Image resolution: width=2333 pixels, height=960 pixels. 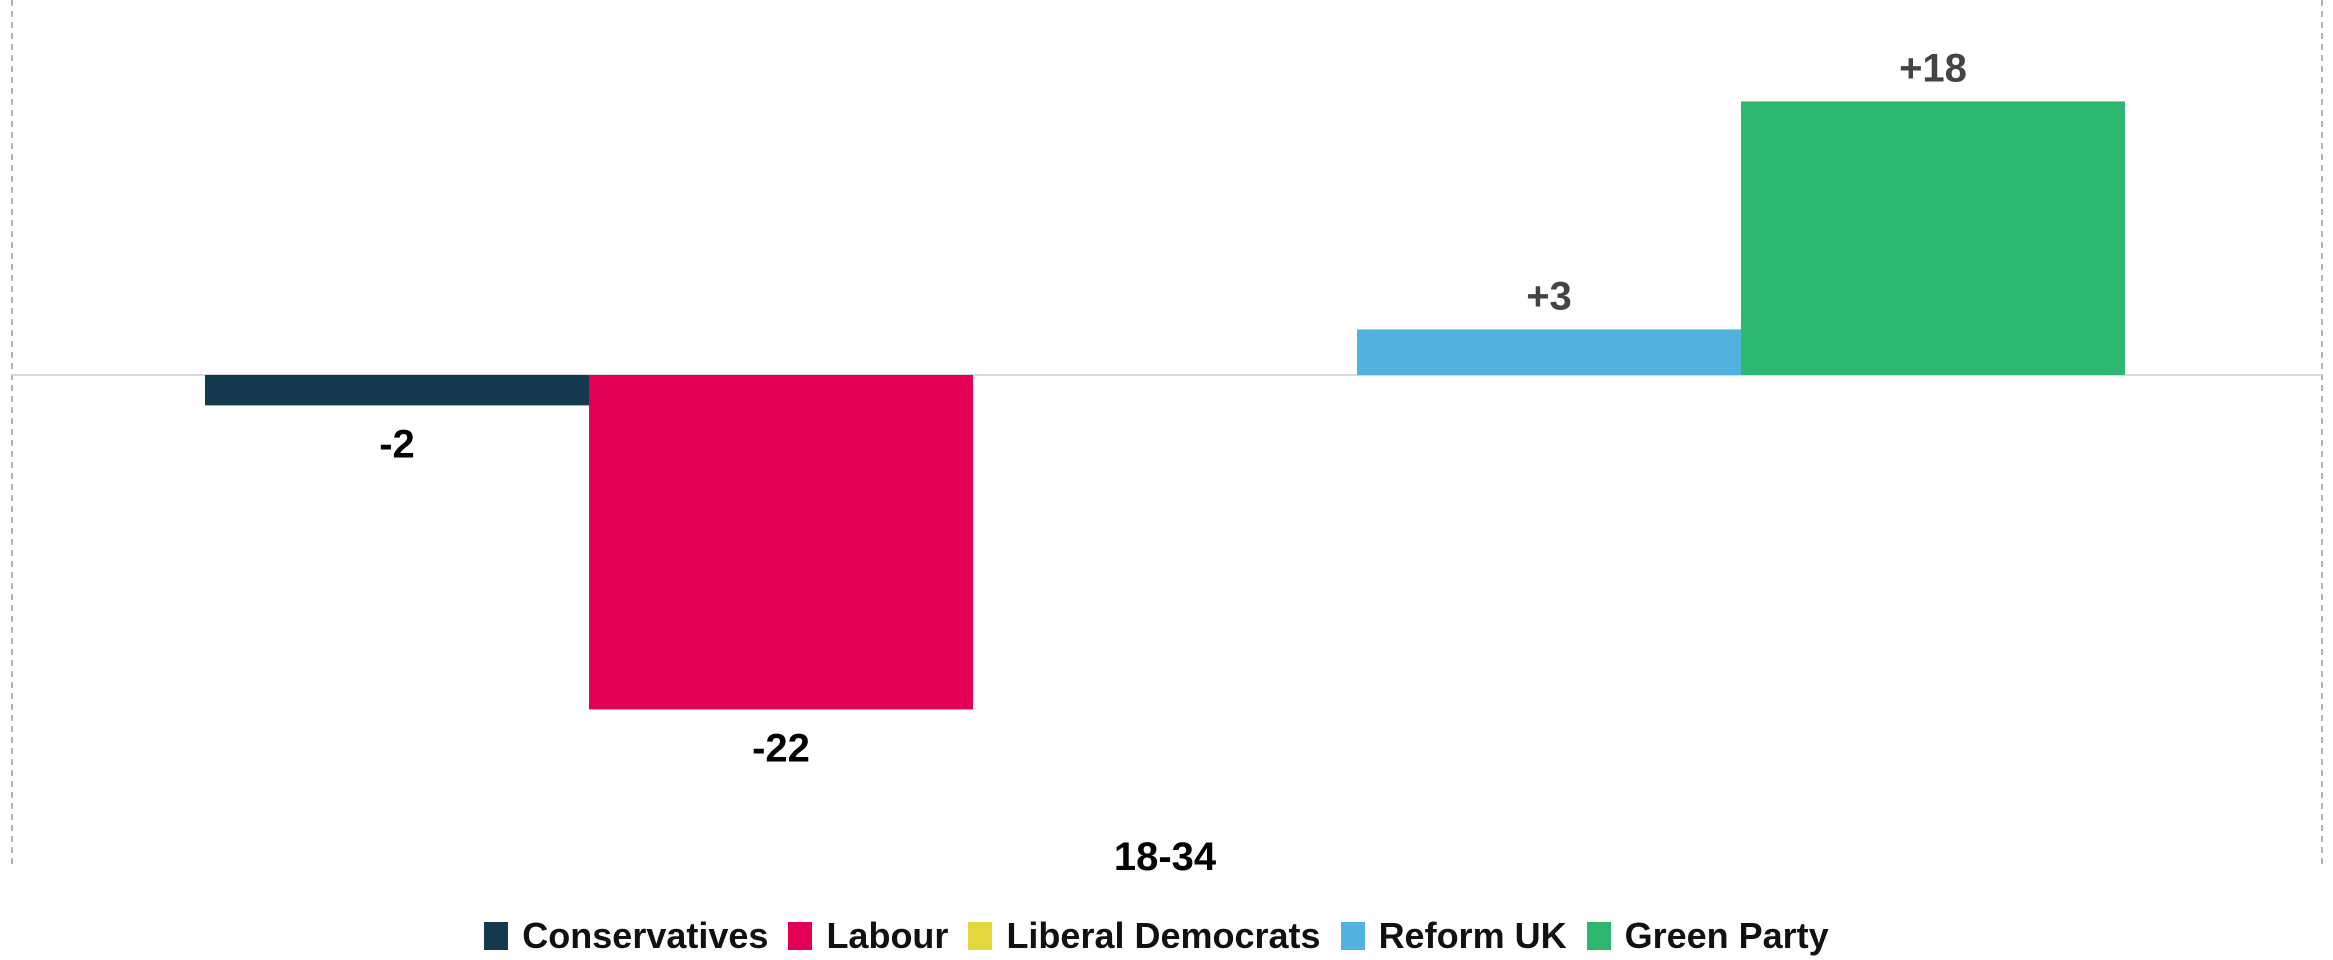 I want to click on bar-reform-uk, so click(x=1549, y=352).